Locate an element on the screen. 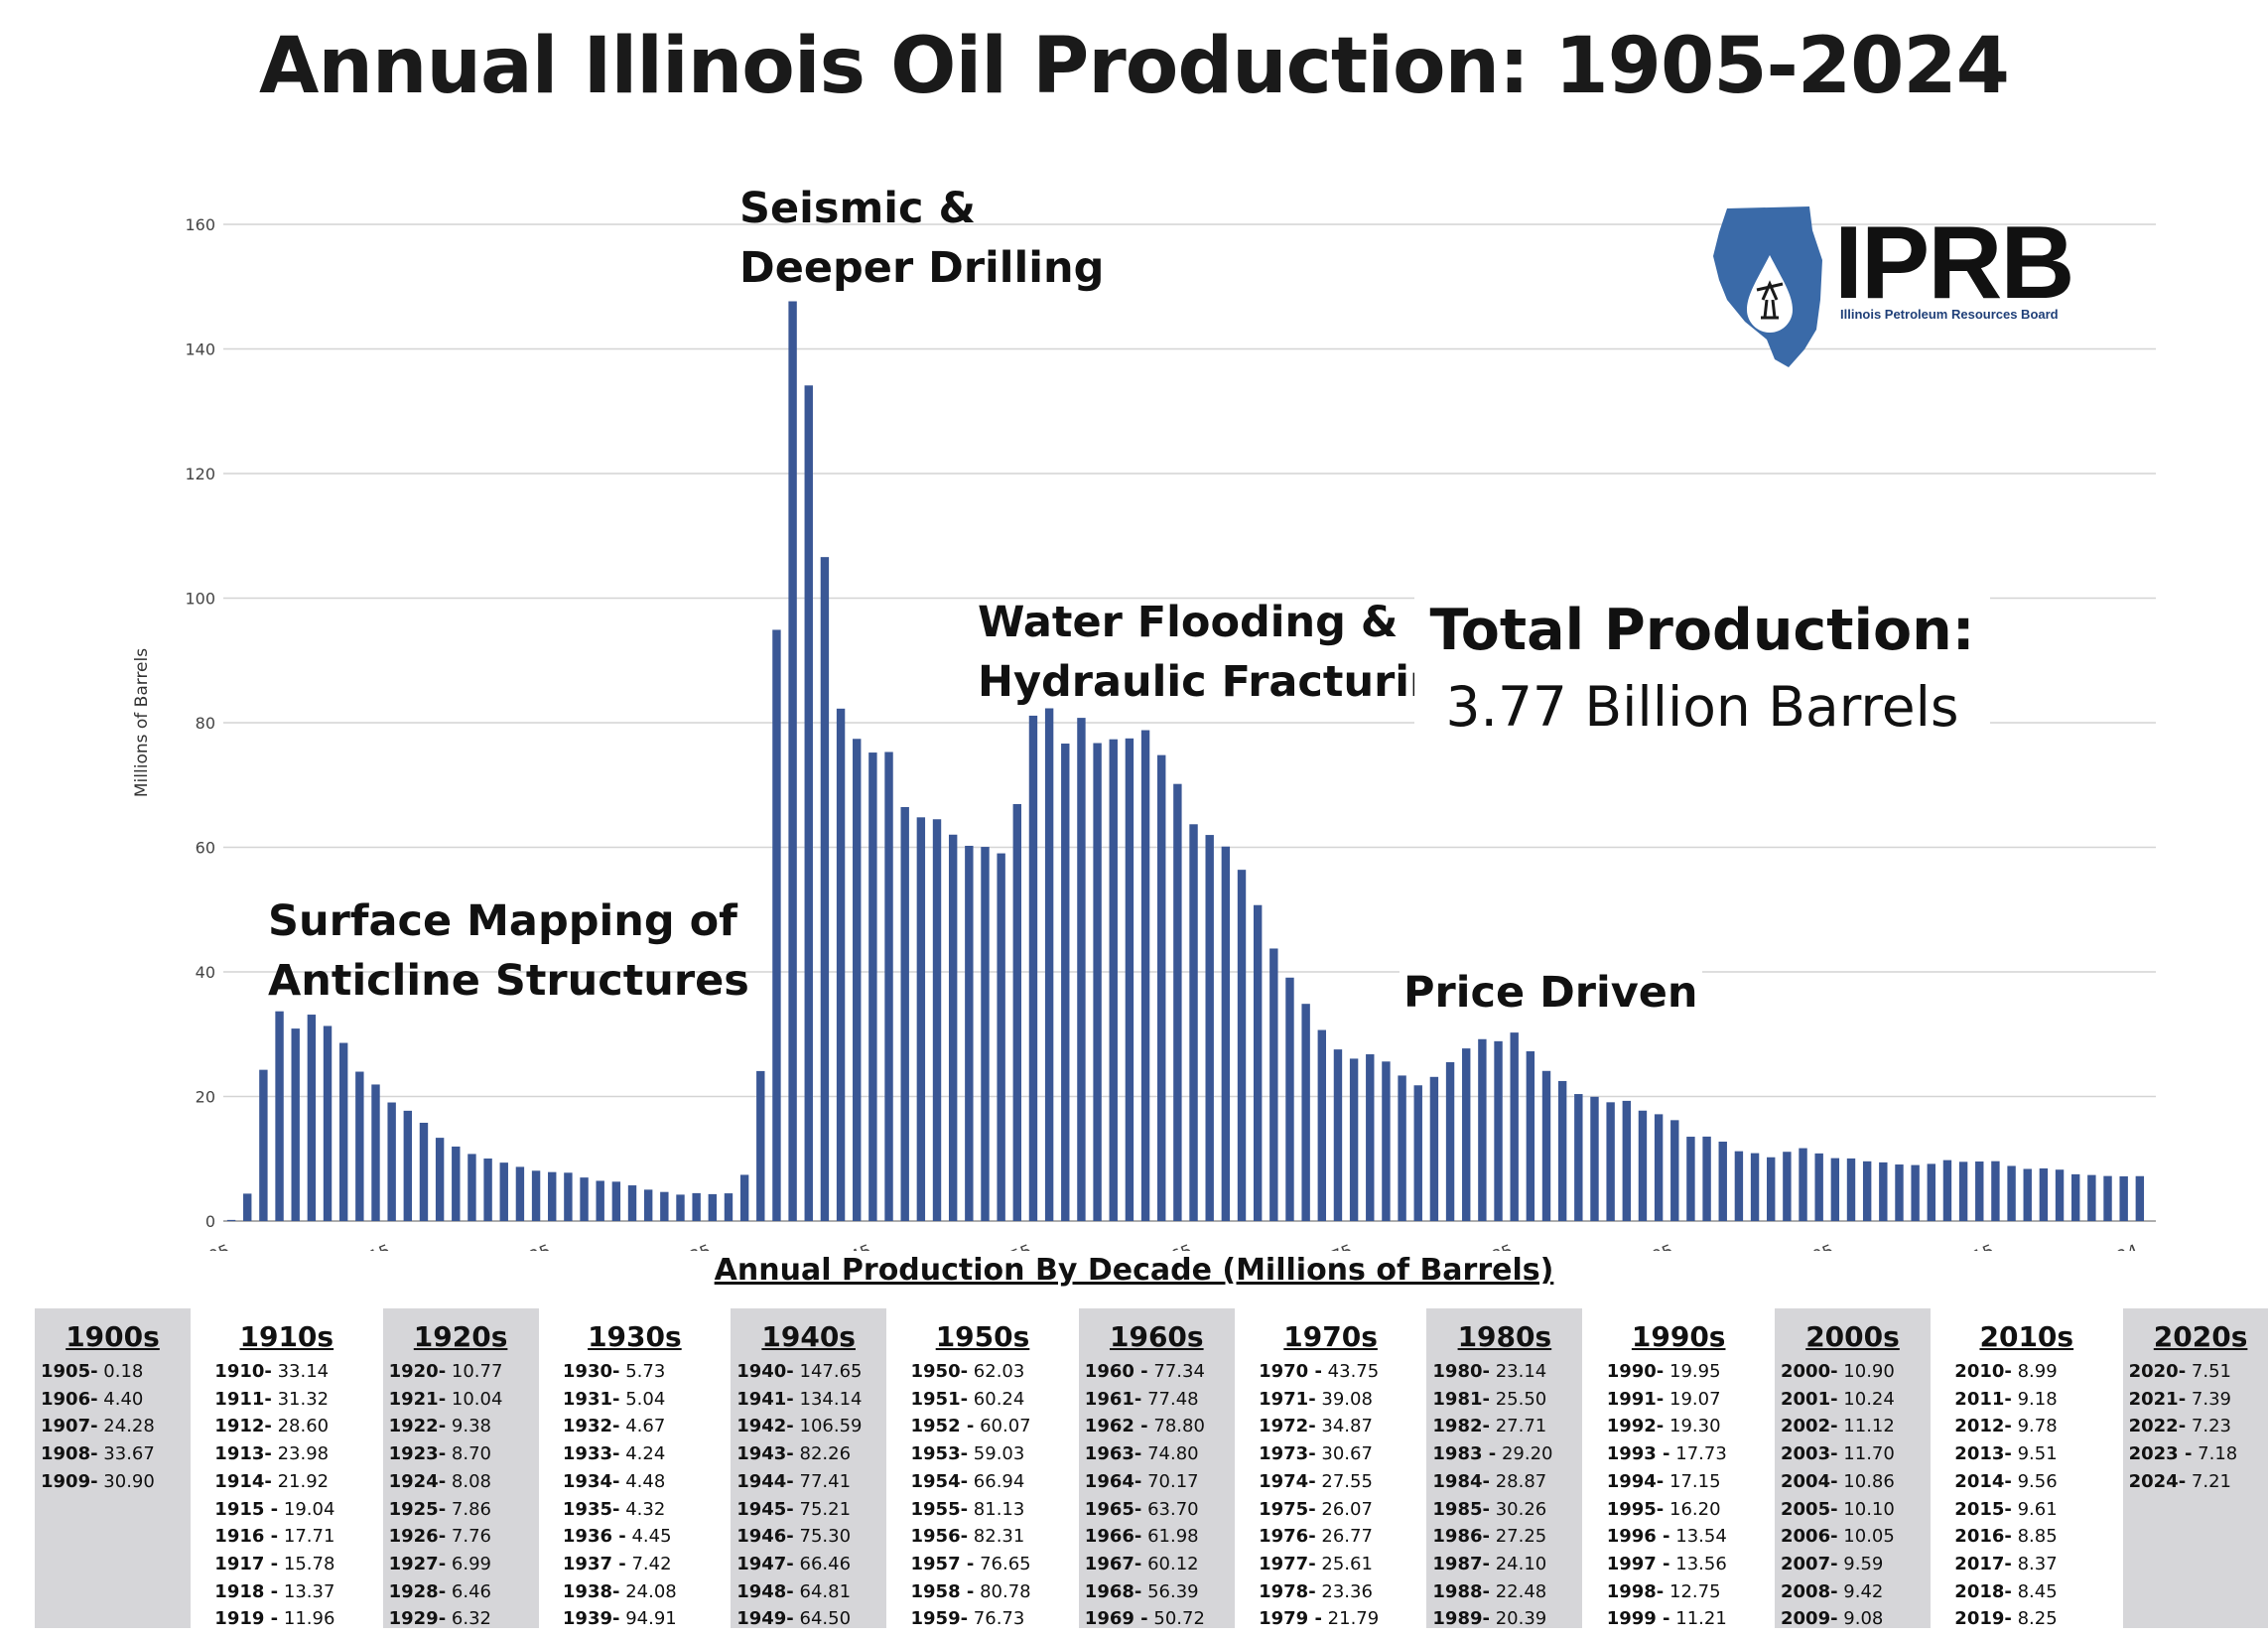 The image size is (2268, 1639). bar-1994 is located at coordinates (1659, 1167).